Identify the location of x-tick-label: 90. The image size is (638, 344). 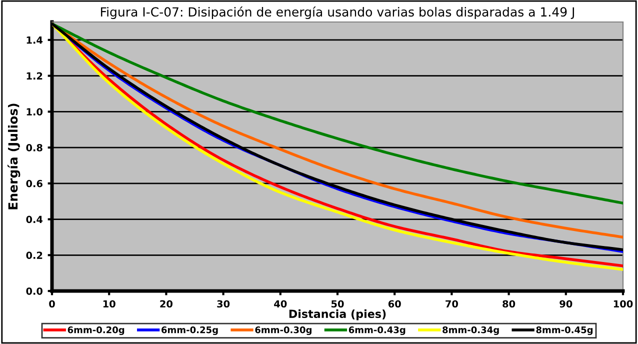
(566, 304).